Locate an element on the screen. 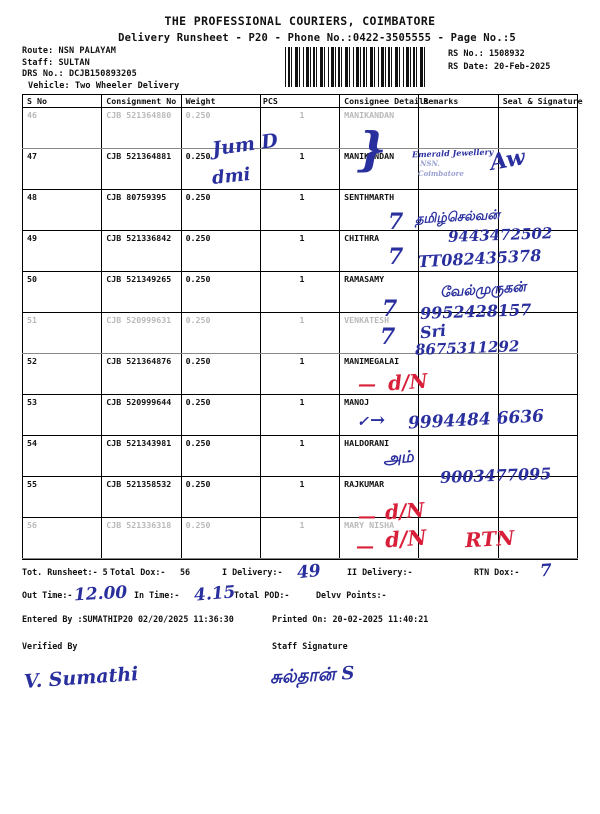 The image size is (600, 814). col-consignee-details: Consignee Details is located at coordinates (384, 101).